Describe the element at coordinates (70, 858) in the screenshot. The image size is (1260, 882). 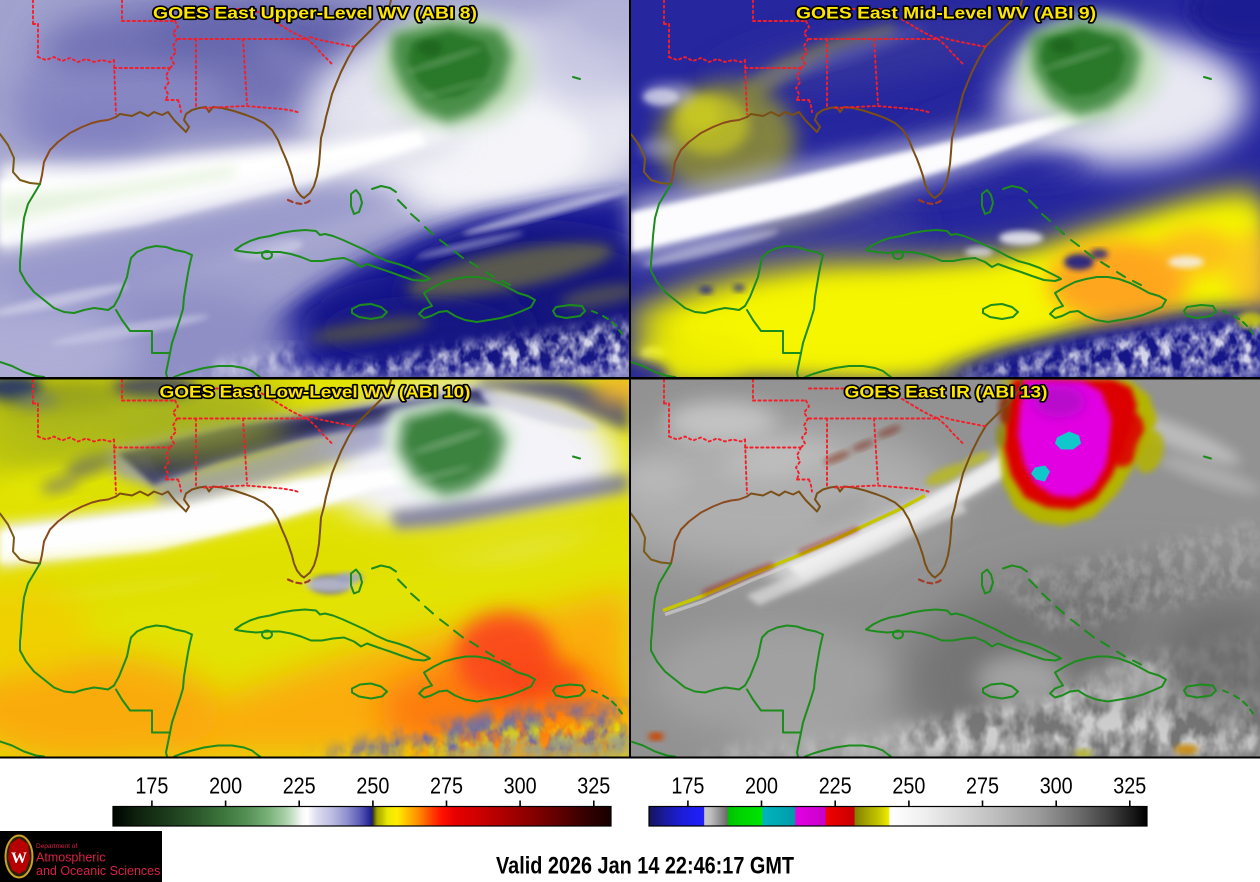
I see `svg-text: Atmospheric` at that location.